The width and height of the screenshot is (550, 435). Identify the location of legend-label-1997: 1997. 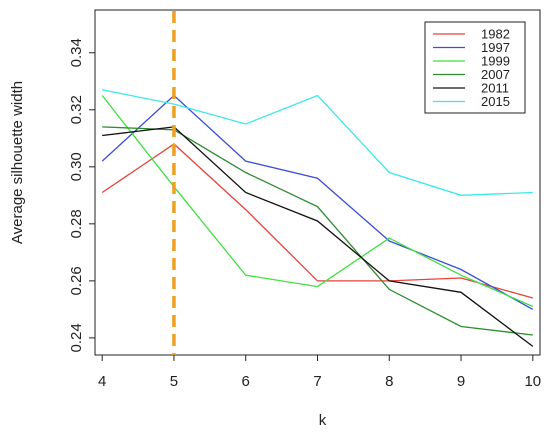
(495, 47).